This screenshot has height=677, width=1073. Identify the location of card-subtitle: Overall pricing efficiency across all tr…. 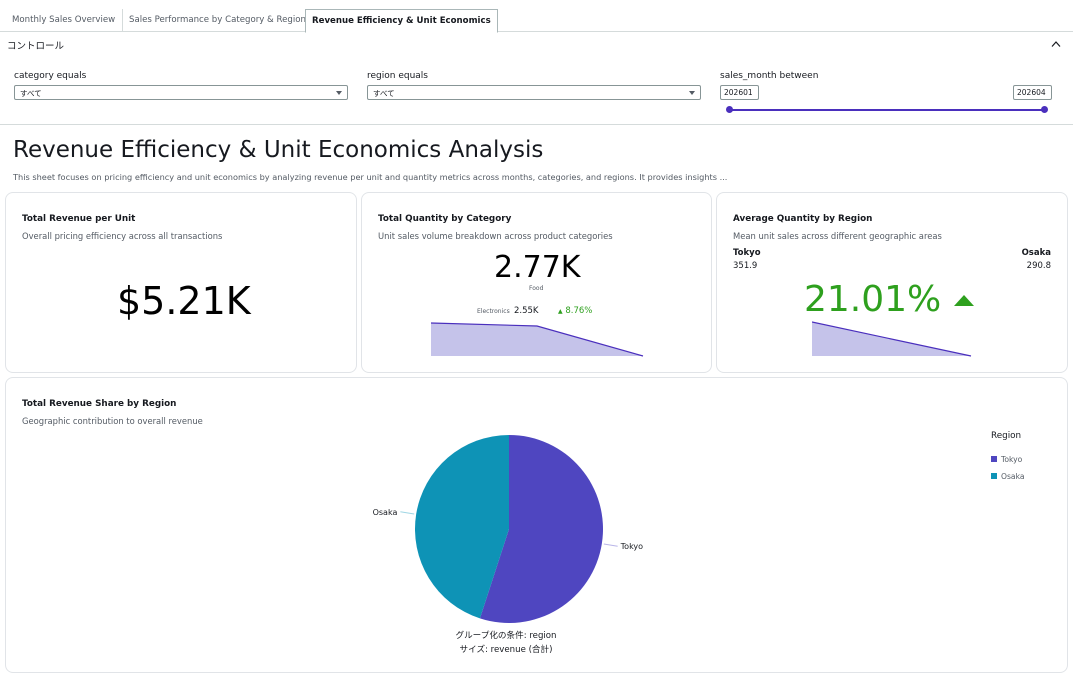
(122, 236).